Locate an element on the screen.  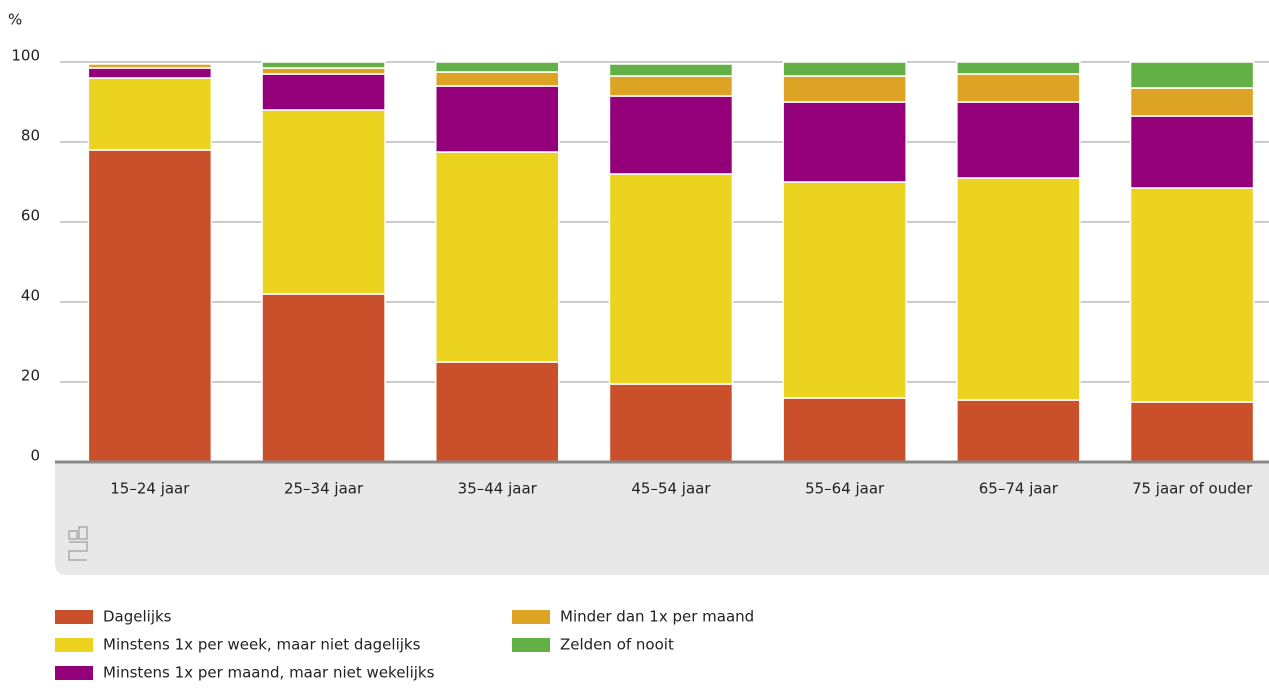
logo is located at coordinates (78, 543).